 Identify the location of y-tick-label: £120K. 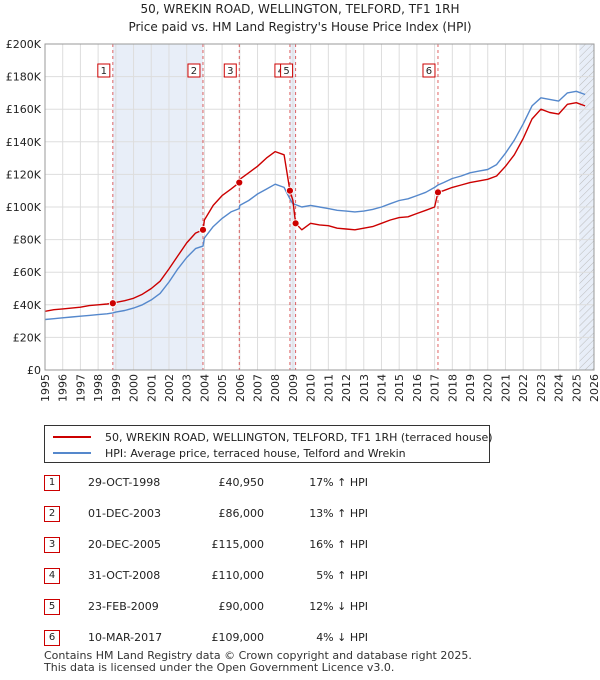
(24, 174).